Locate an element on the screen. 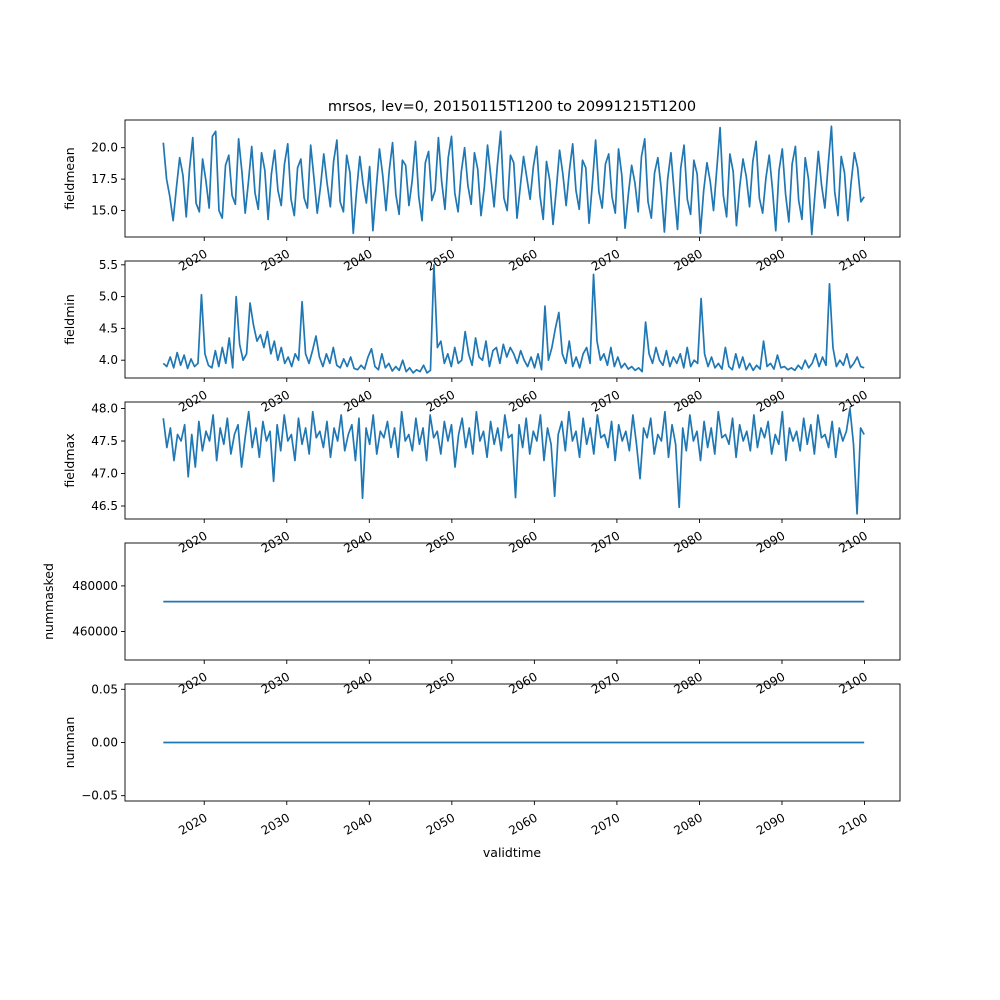 Image resolution: width=1000 pixels, height=1000 pixels. nummasked-y-tick-label: 480000 is located at coordinates (95, 586).